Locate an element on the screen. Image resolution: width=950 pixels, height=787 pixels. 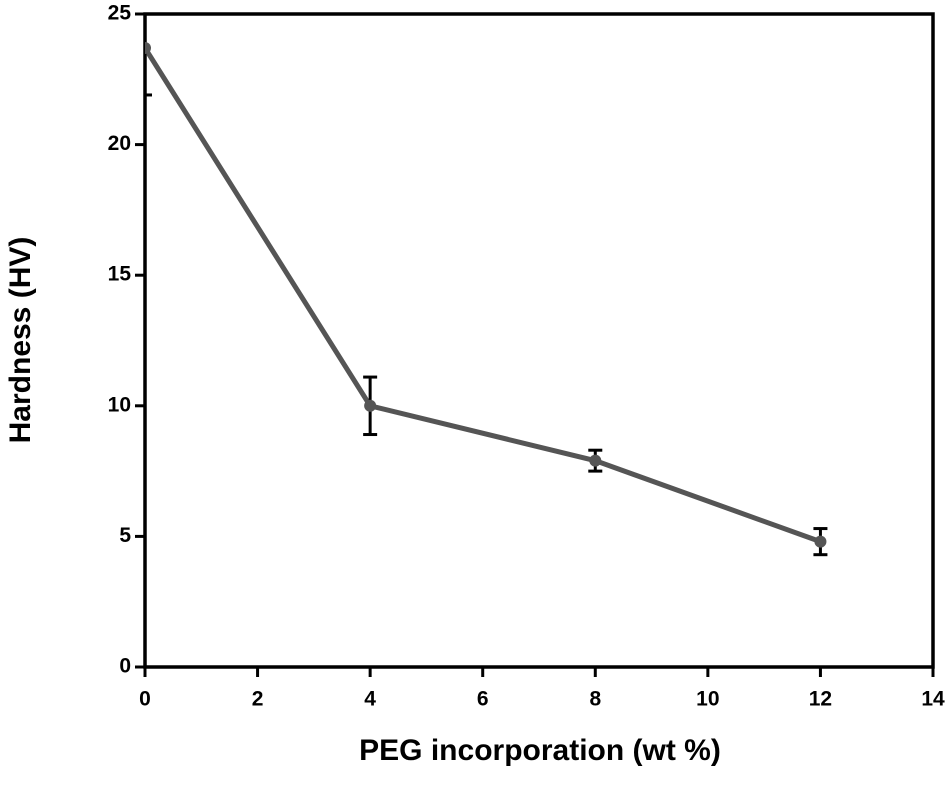
y-tick-label: 10 is located at coordinates (119, 404).